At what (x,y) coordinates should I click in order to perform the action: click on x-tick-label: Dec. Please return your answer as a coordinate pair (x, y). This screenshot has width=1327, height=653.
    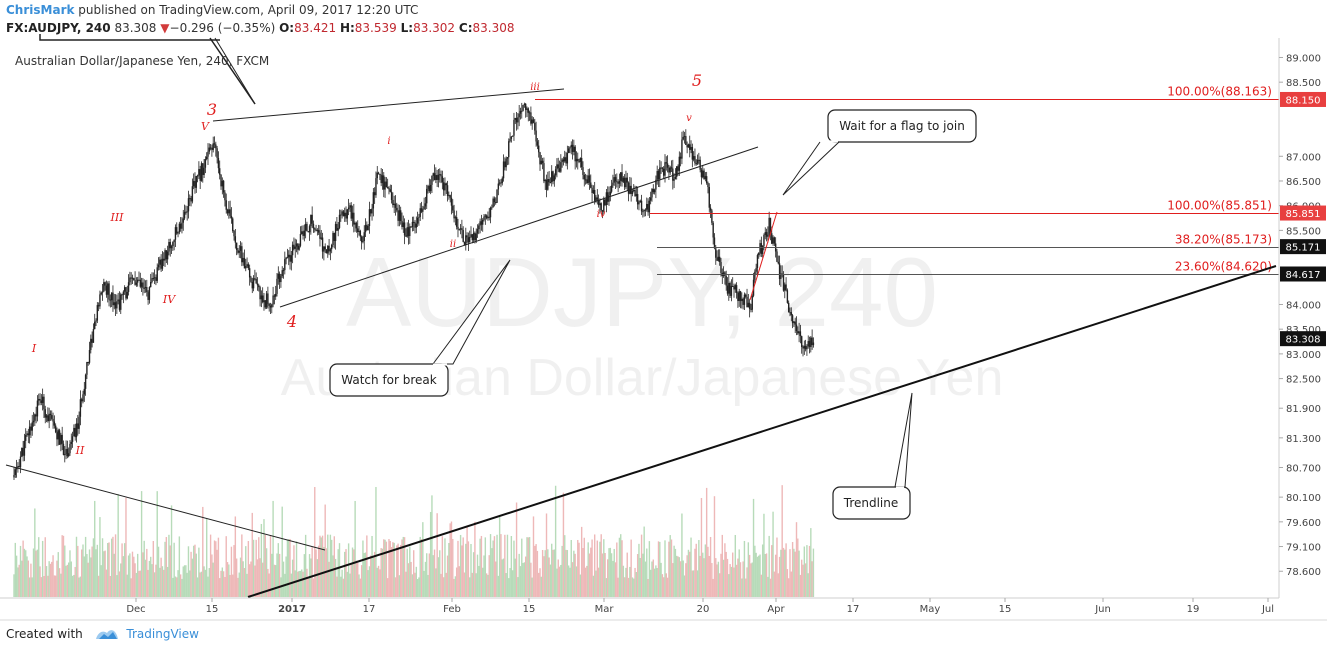
    Looking at the image, I should click on (135, 609).